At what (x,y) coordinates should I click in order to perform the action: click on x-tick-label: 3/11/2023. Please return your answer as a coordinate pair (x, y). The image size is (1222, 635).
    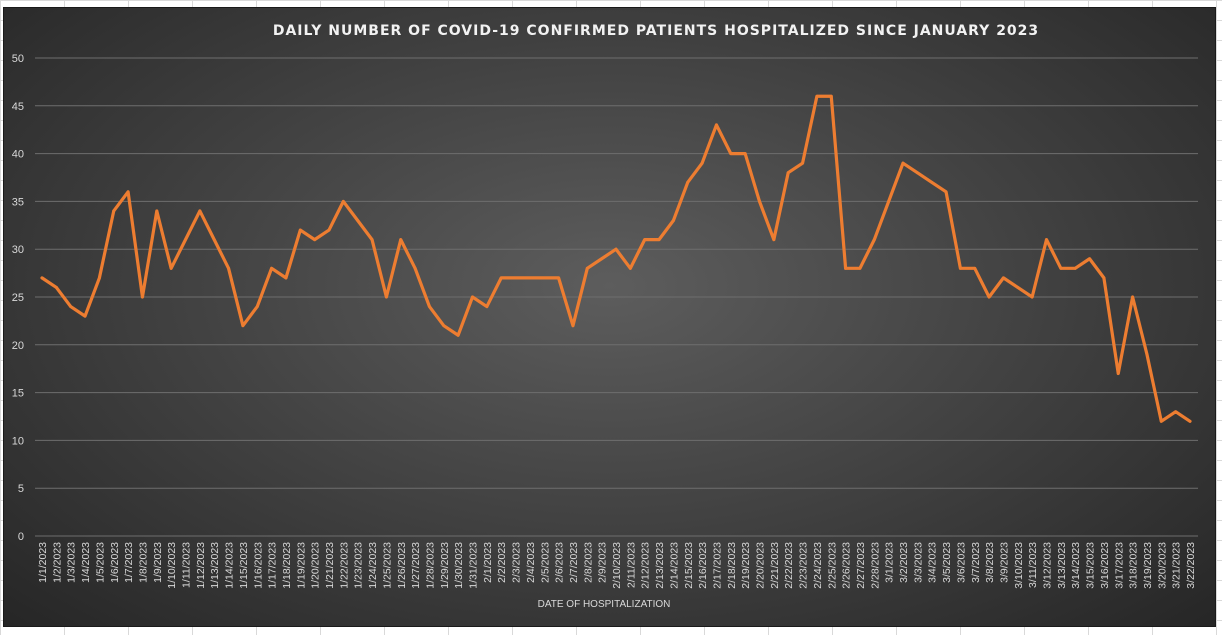
    Looking at the image, I should click on (1033, 565).